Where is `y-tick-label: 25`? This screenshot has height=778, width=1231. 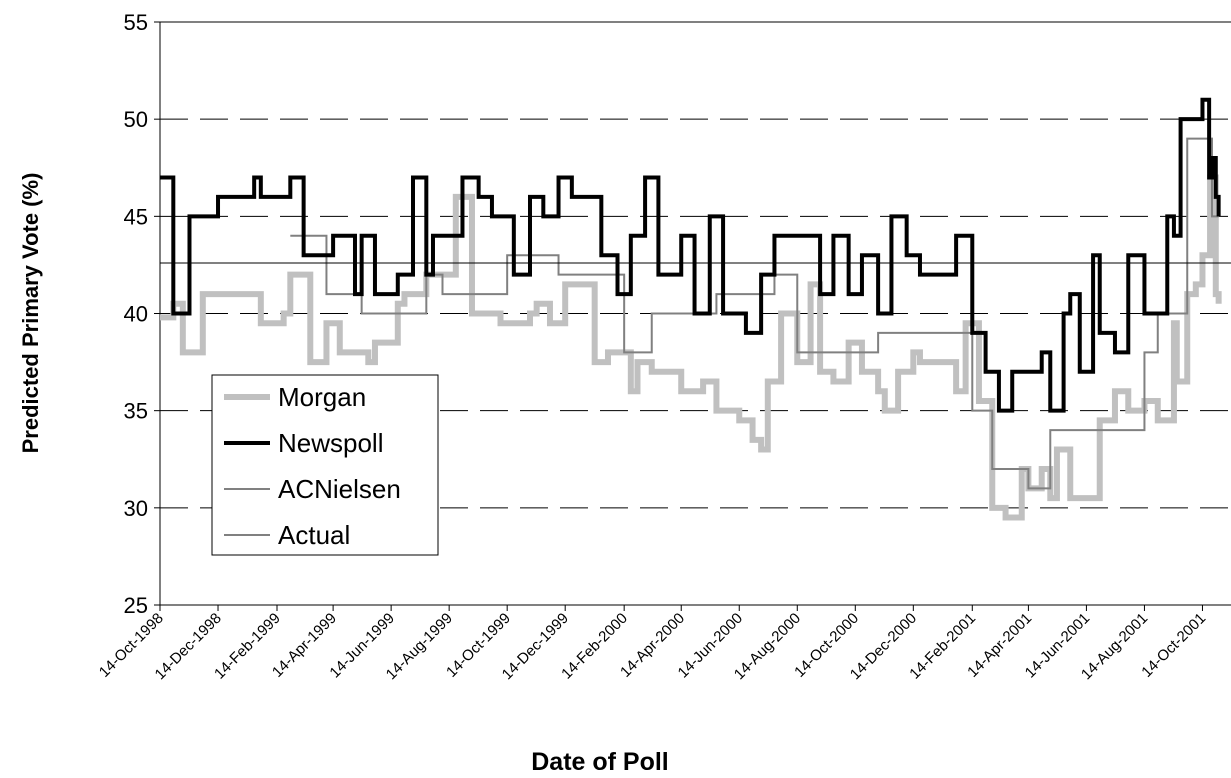 y-tick-label: 25 is located at coordinates (136, 605).